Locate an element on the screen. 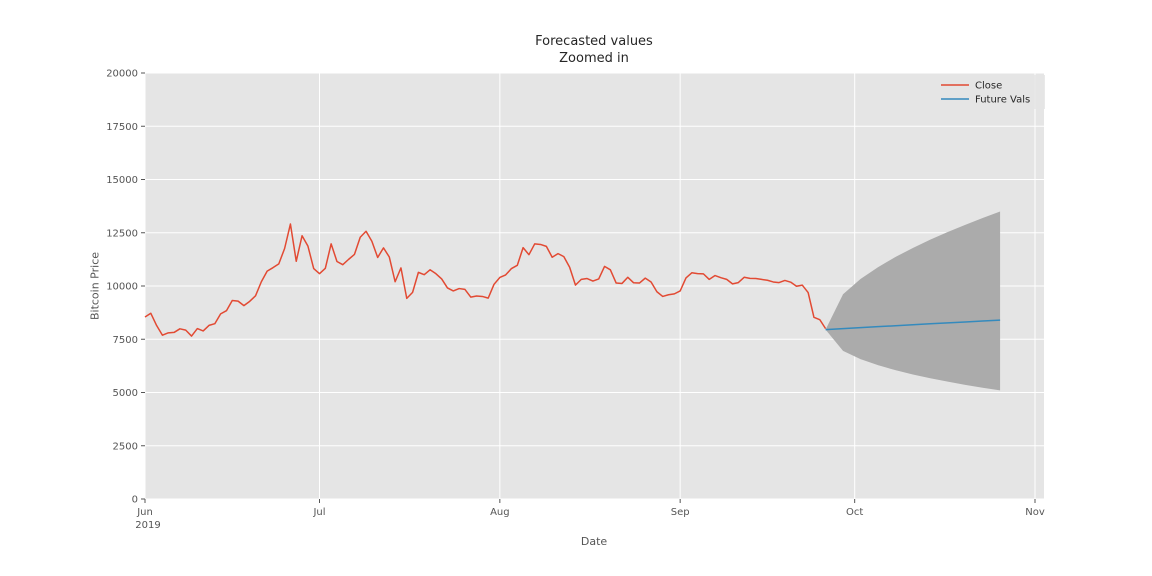 The image size is (1152, 576). y-tick-label: 15000 is located at coordinates (122, 180).